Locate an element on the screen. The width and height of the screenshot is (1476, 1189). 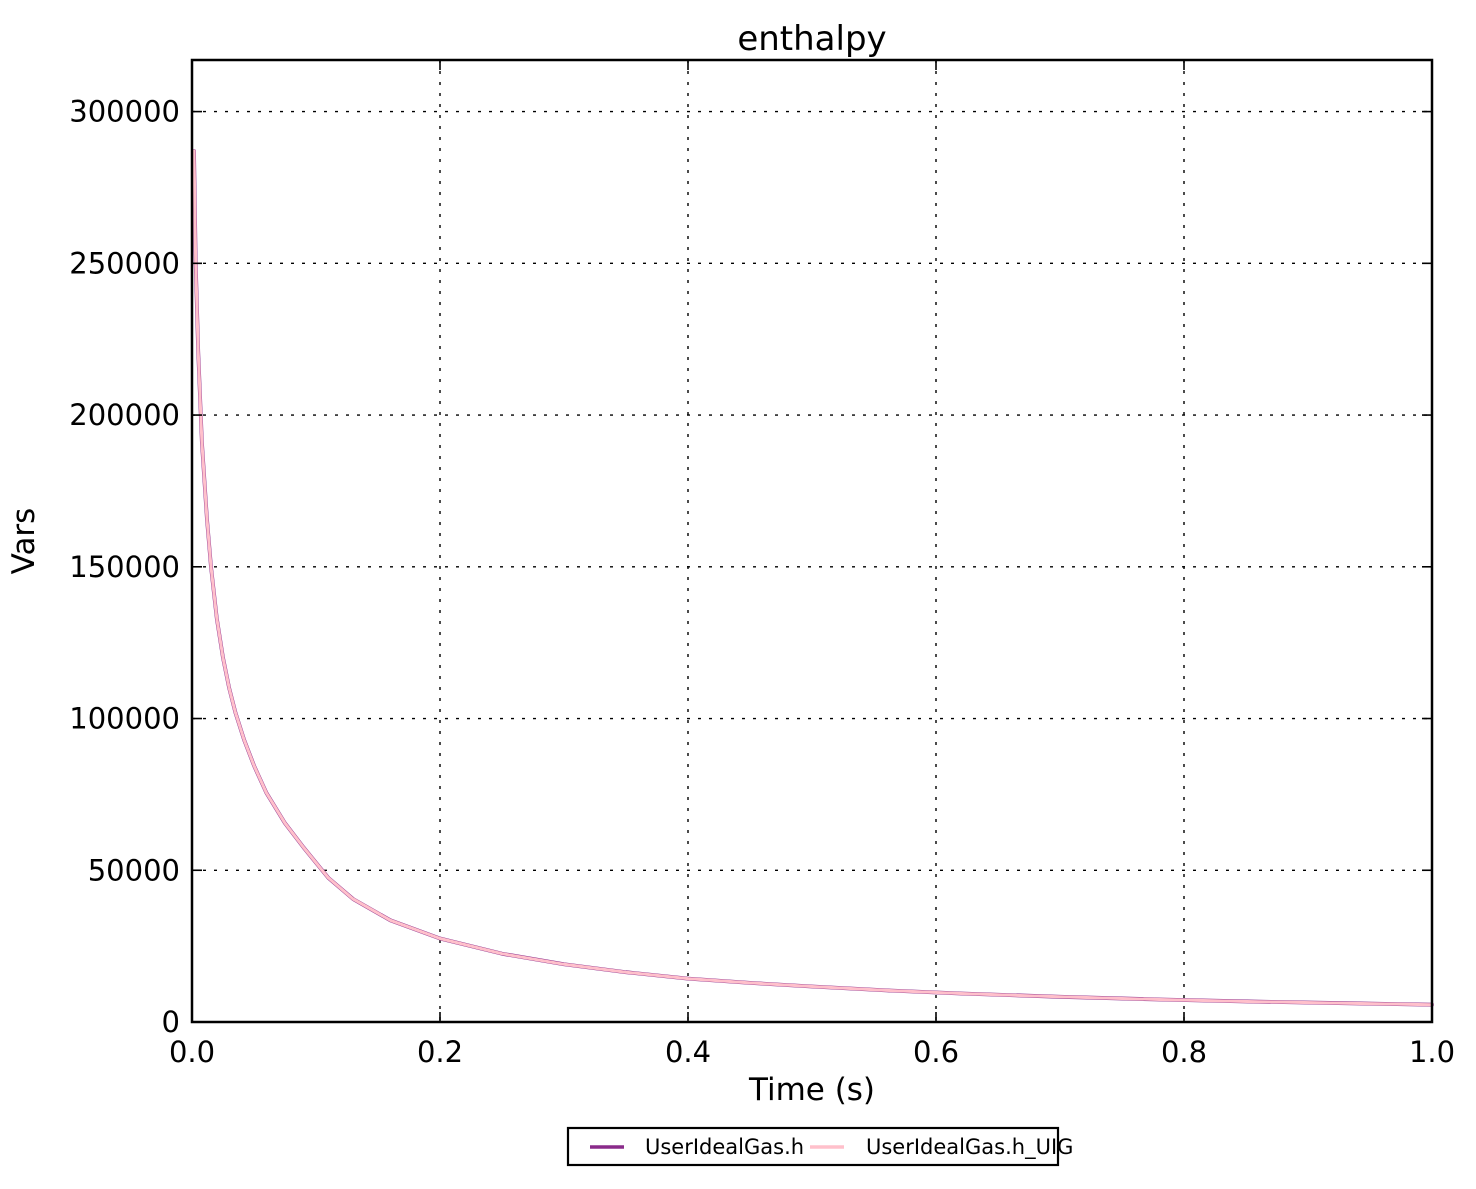
x-tick-label: 0.4 is located at coordinates (688, 1052).